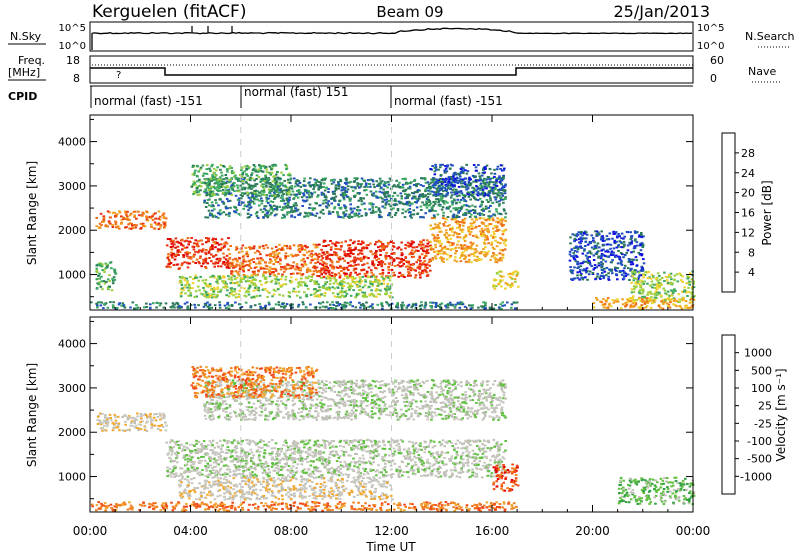  I want to click on power-cbar-label-0: 4, so click(751, 272).